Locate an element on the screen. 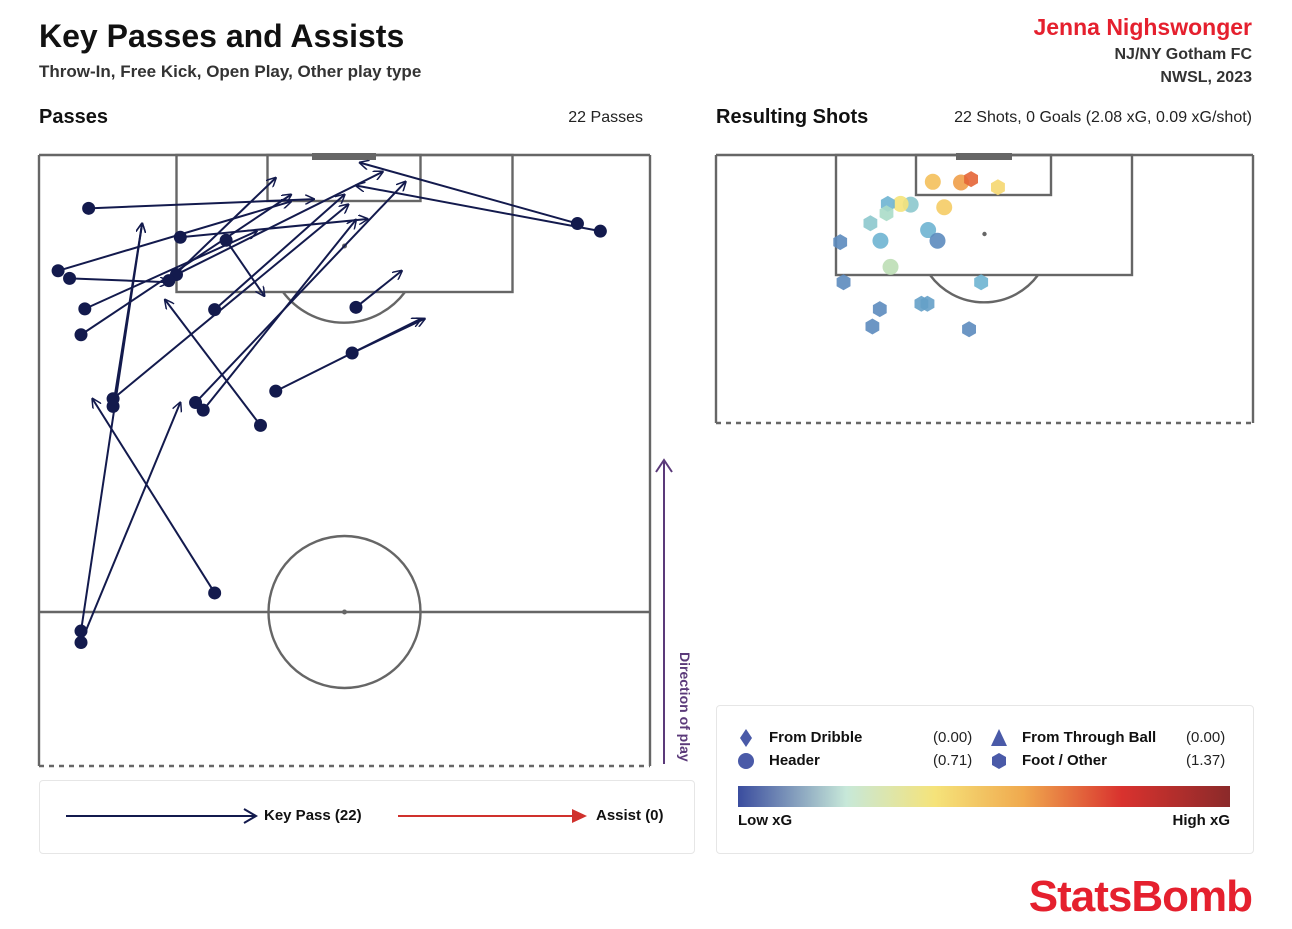  page-title: Key Passes and Assists is located at coordinates (222, 36).